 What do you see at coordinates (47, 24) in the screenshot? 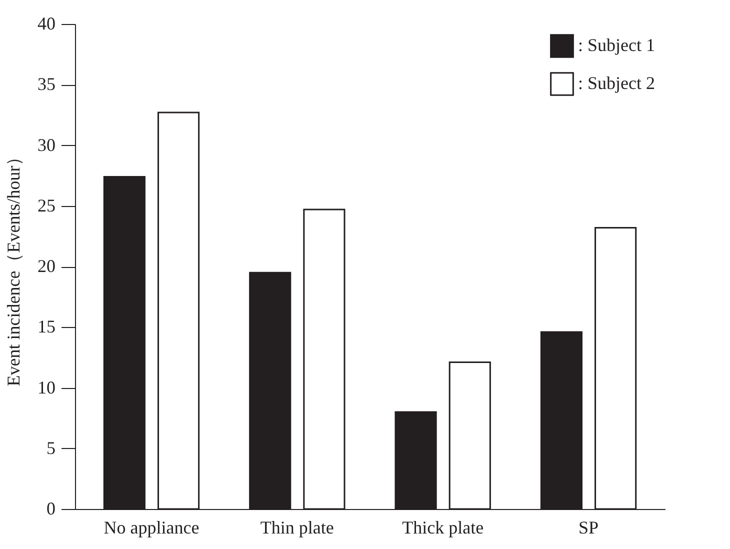
I see `y-tick-label: 40` at bounding box center [47, 24].